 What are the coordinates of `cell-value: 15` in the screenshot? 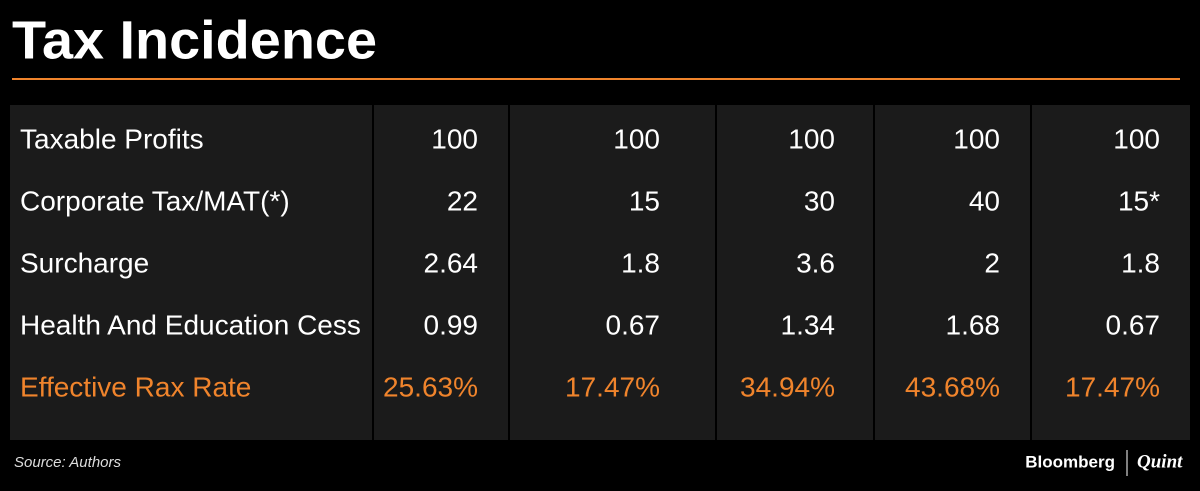 It's located at (644, 200).